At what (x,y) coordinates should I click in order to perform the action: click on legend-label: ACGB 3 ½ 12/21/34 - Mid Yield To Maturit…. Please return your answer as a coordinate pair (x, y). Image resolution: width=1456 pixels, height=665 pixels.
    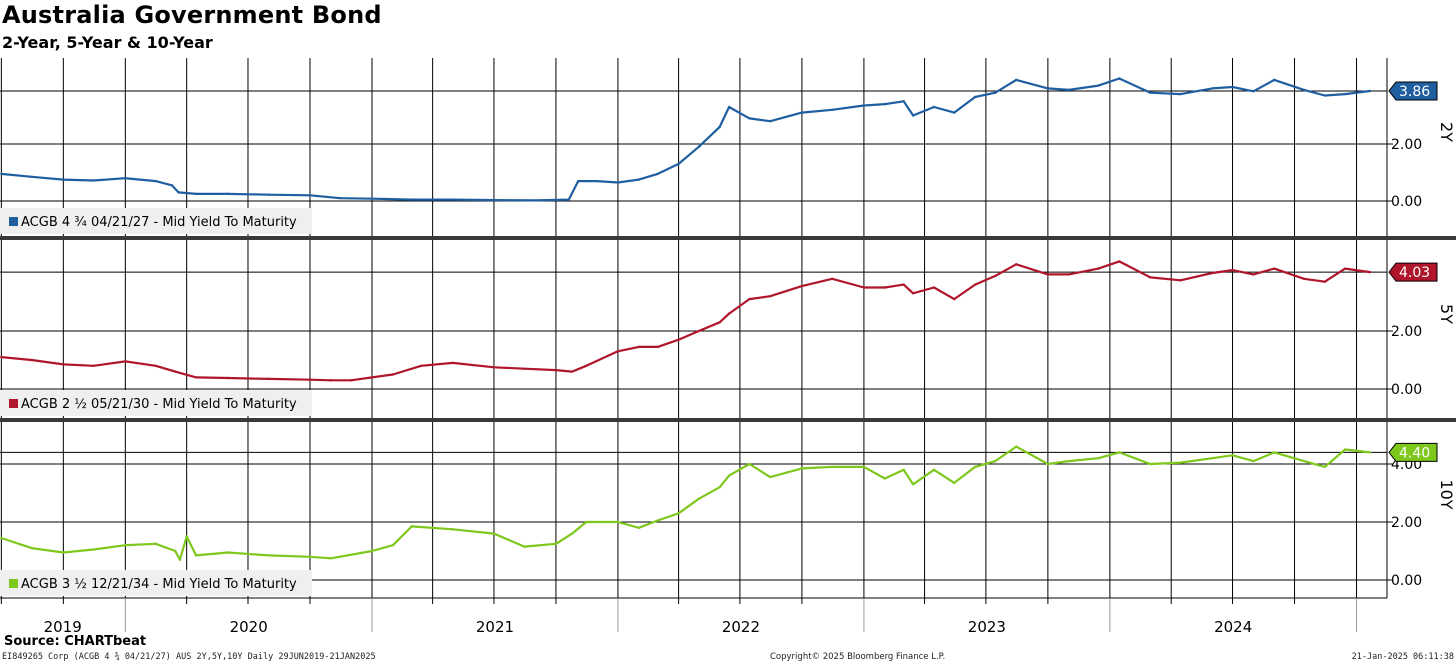
    Looking at the image, I should click on (159, 584).